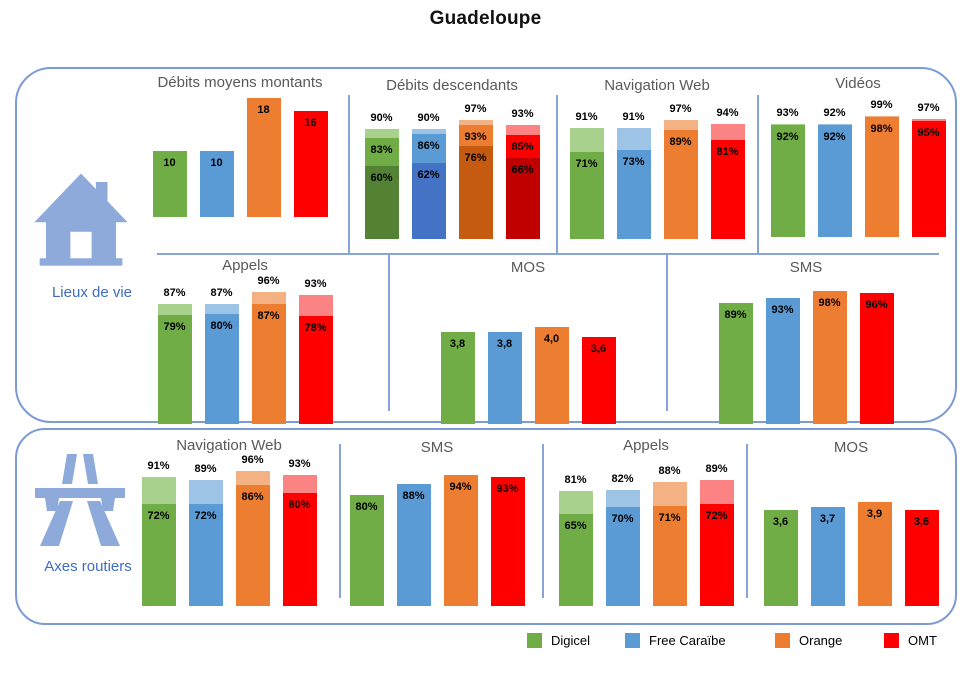 The image size is (971, 675). I want to click on bar-free-cara-be: 3,7, so click(827, 556).